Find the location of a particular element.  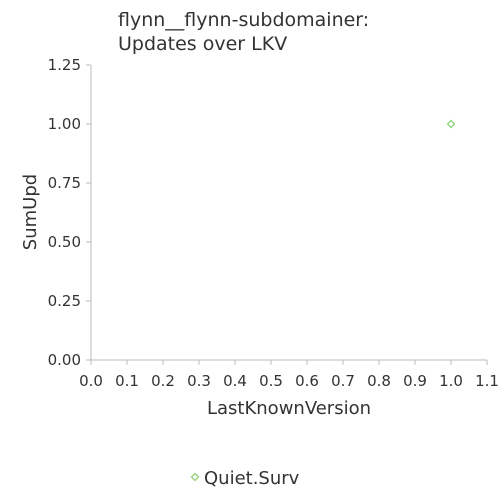

plot-layer is located at coordinates (451, 124).